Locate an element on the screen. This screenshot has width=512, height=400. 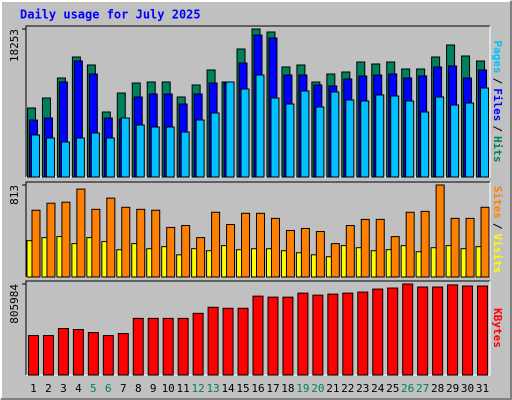
x-tick-label: 26 is located at coordinates (407, 388).